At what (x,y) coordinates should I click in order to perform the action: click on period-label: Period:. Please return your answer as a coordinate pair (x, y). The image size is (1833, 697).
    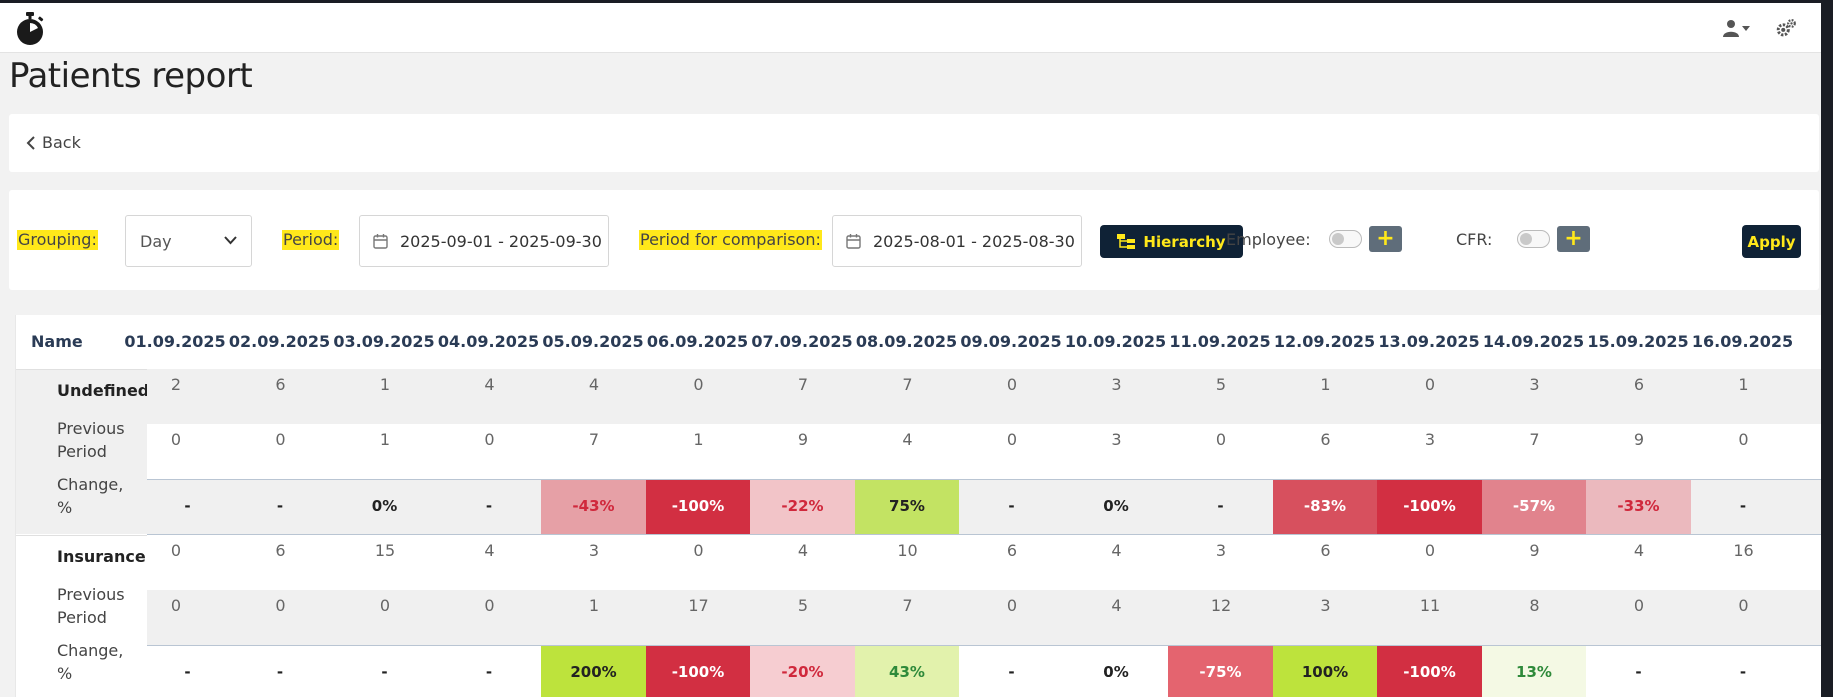
    Looking at the image, I should click on (311, 240).